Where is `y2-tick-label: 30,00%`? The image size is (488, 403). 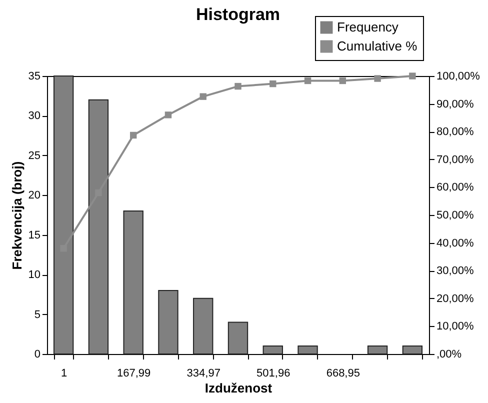
y2-tick-label: 30,00% is located at coordinates (455, 271).